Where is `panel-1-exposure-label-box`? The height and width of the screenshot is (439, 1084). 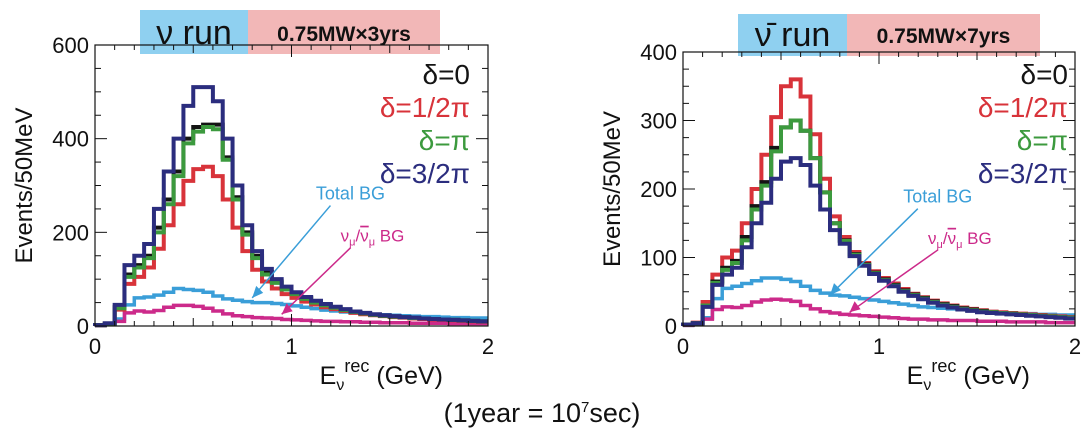 panel-1-exposure-label-box is located at coordinates (943, 35).